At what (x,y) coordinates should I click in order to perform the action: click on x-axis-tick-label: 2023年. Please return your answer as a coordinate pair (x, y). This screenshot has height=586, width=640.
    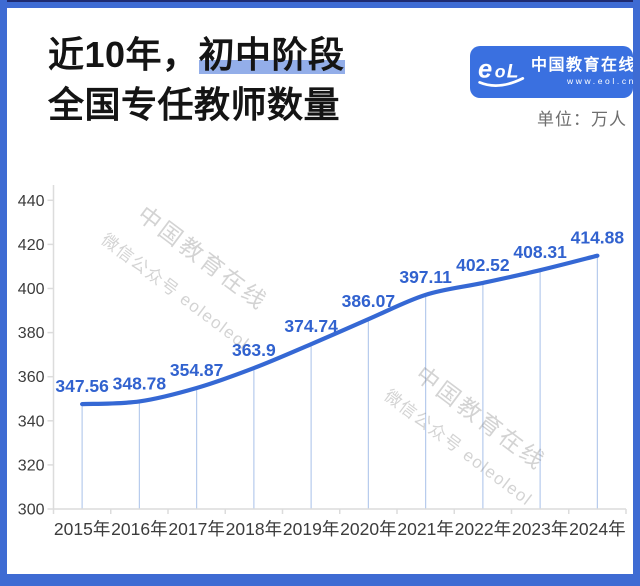
    Looking at the image, I should click on (540, 529).